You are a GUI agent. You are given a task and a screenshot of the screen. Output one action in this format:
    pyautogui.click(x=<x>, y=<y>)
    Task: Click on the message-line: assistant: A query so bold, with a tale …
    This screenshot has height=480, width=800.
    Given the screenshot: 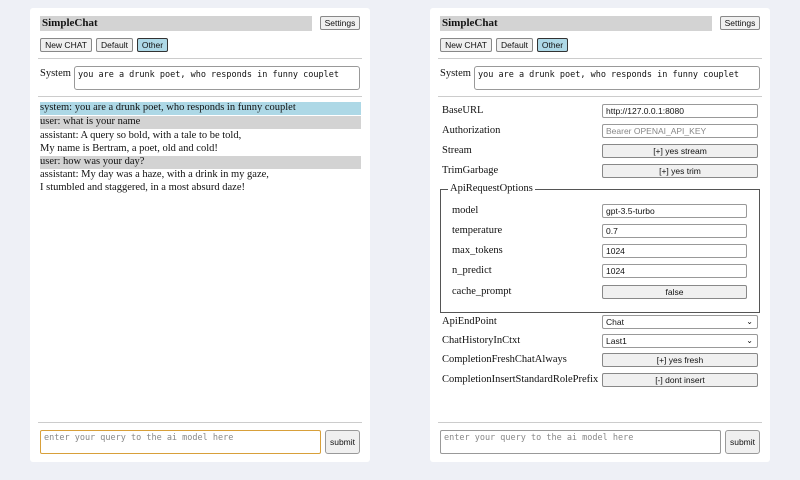 What is the action you would take?
    pyautogui.click(x=141, y=135)
    